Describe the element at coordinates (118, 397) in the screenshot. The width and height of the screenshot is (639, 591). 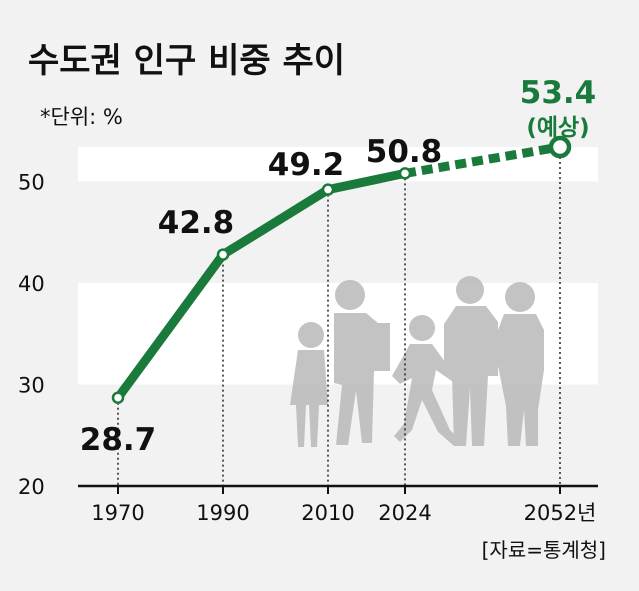
I see `point-1970` at that location.